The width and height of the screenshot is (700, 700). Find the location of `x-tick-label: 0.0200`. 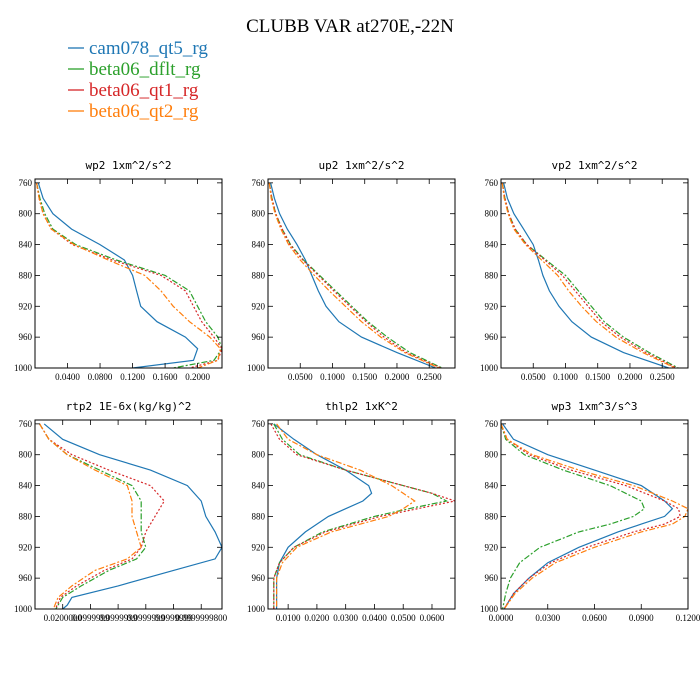

x-tick-label: 0.0200 is located at coordinates (317, 618).